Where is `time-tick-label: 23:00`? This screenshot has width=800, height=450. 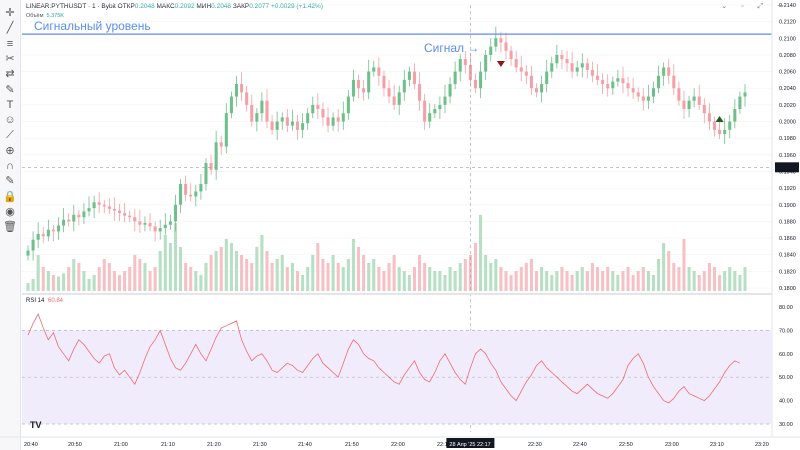
time-tick-label: 23:00 is located at coordinates (672, 445).